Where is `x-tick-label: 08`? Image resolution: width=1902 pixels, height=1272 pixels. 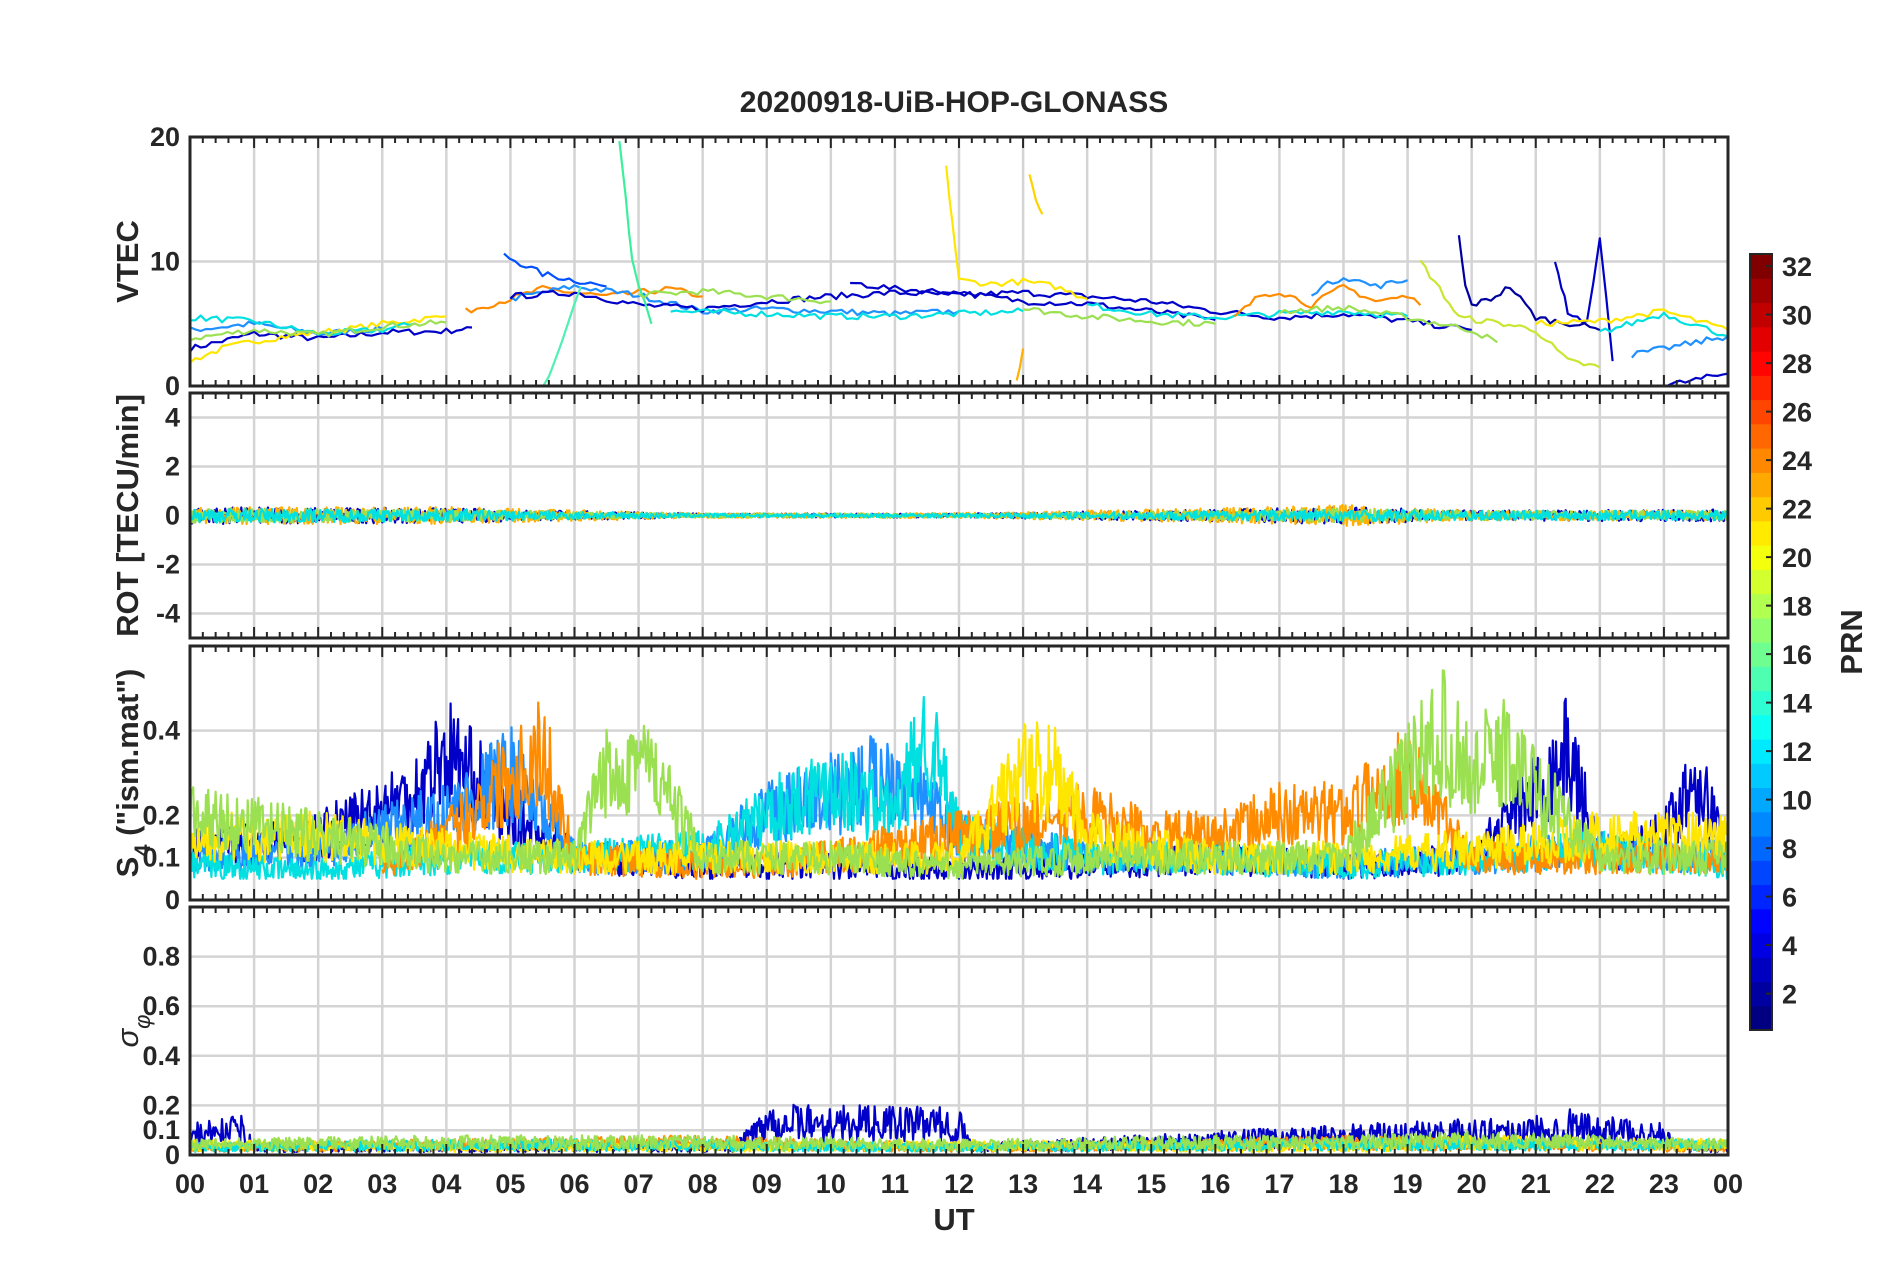
x-tick-label: 08 is located at coordinates (703, 1184).